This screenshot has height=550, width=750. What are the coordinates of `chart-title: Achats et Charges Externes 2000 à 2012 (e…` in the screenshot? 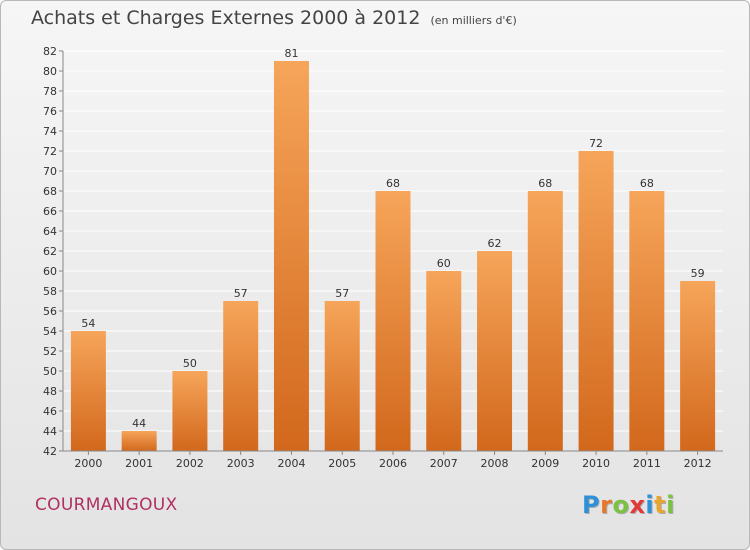 It's located at (274, 18).